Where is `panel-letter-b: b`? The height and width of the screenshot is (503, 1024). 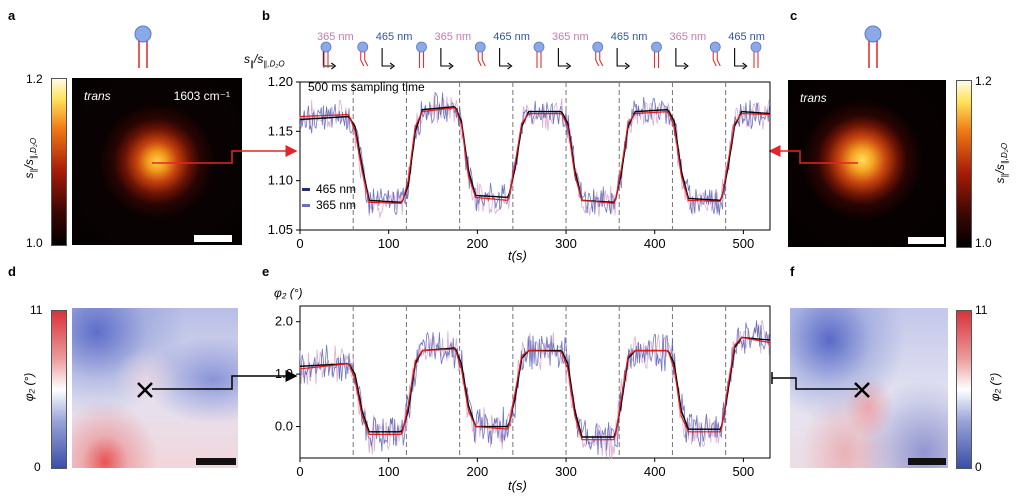 panel-letter-b: b is located at coordinates (266, 15).